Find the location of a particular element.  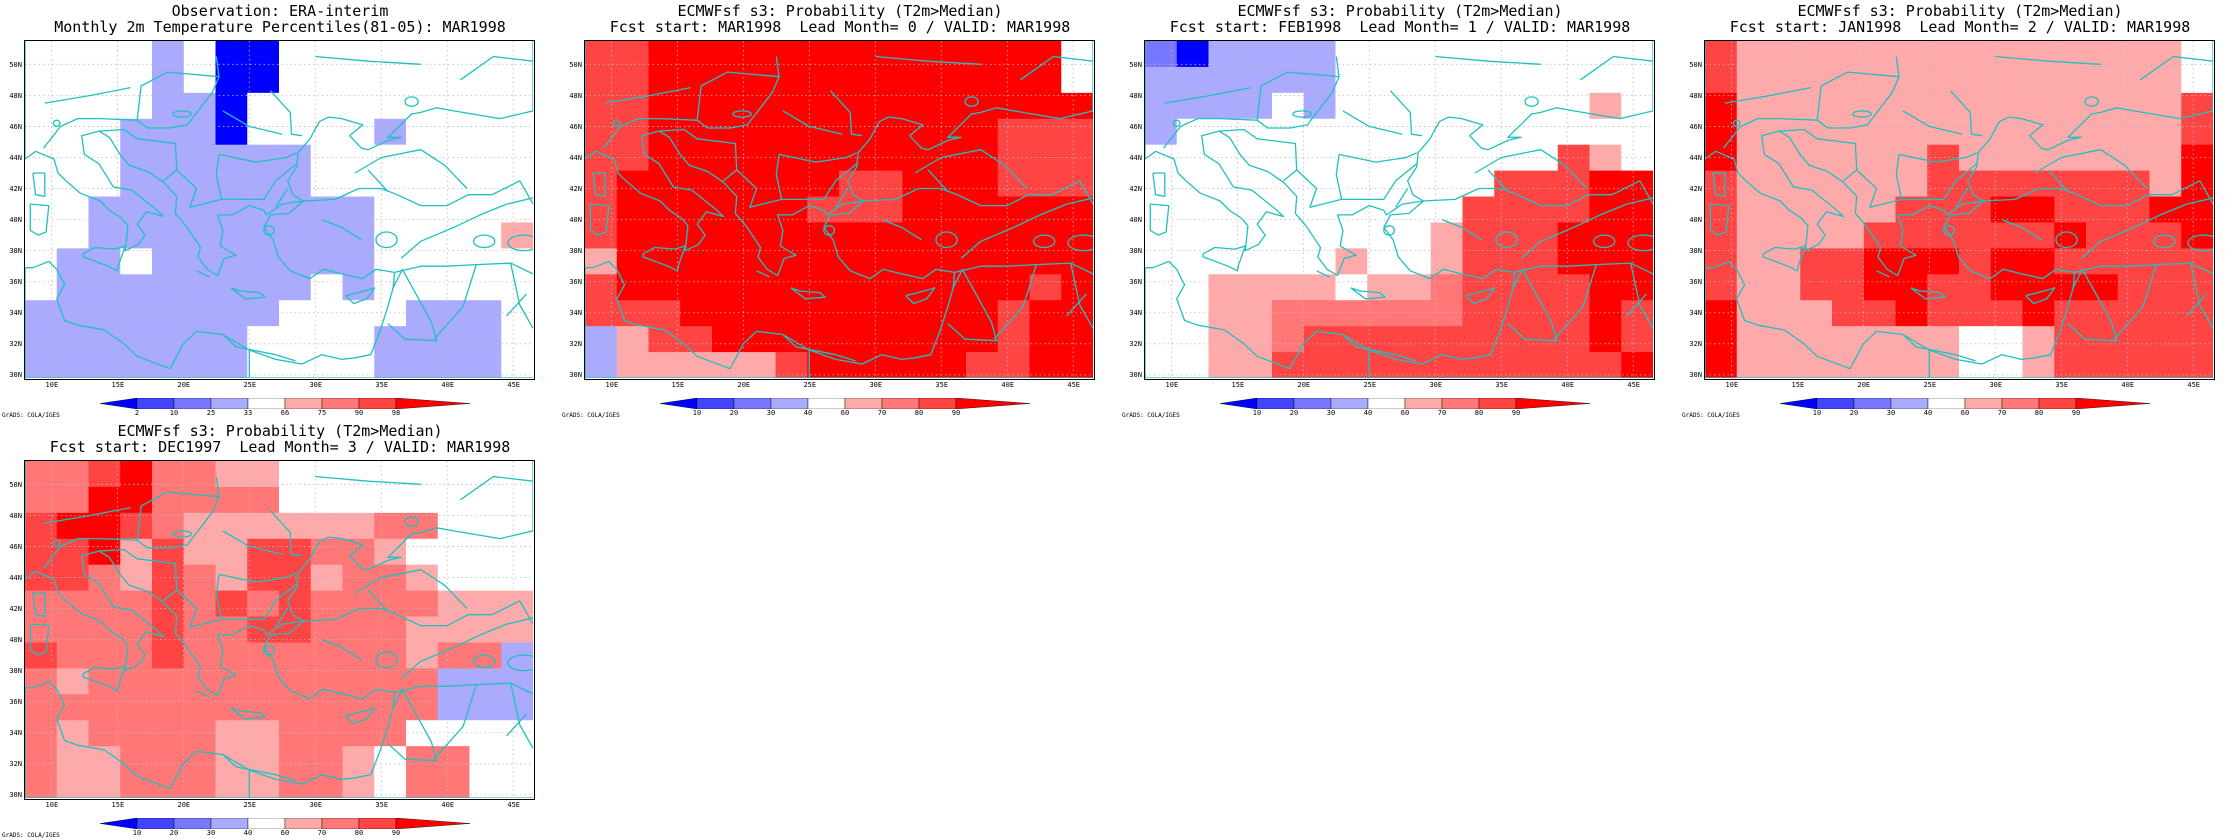

longitude-label: 40E is located at coordinates (448, 385).